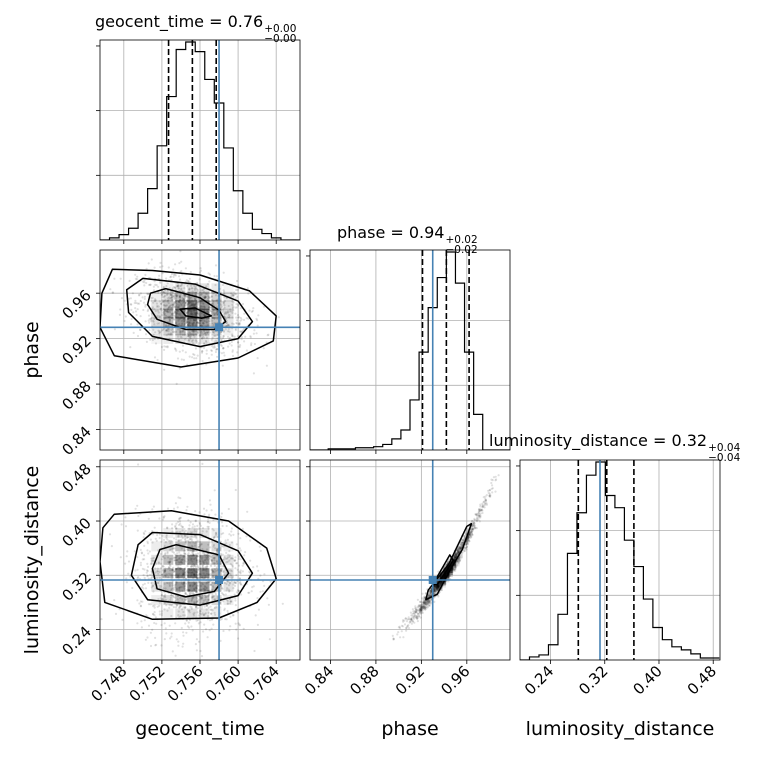 Image resolution: width=760 pixels, height=760 pixels. Describe the element at coordinates (199, 729) in the screenshot. I see `x-axis-label-geocent_time: geocent_time` at that location.